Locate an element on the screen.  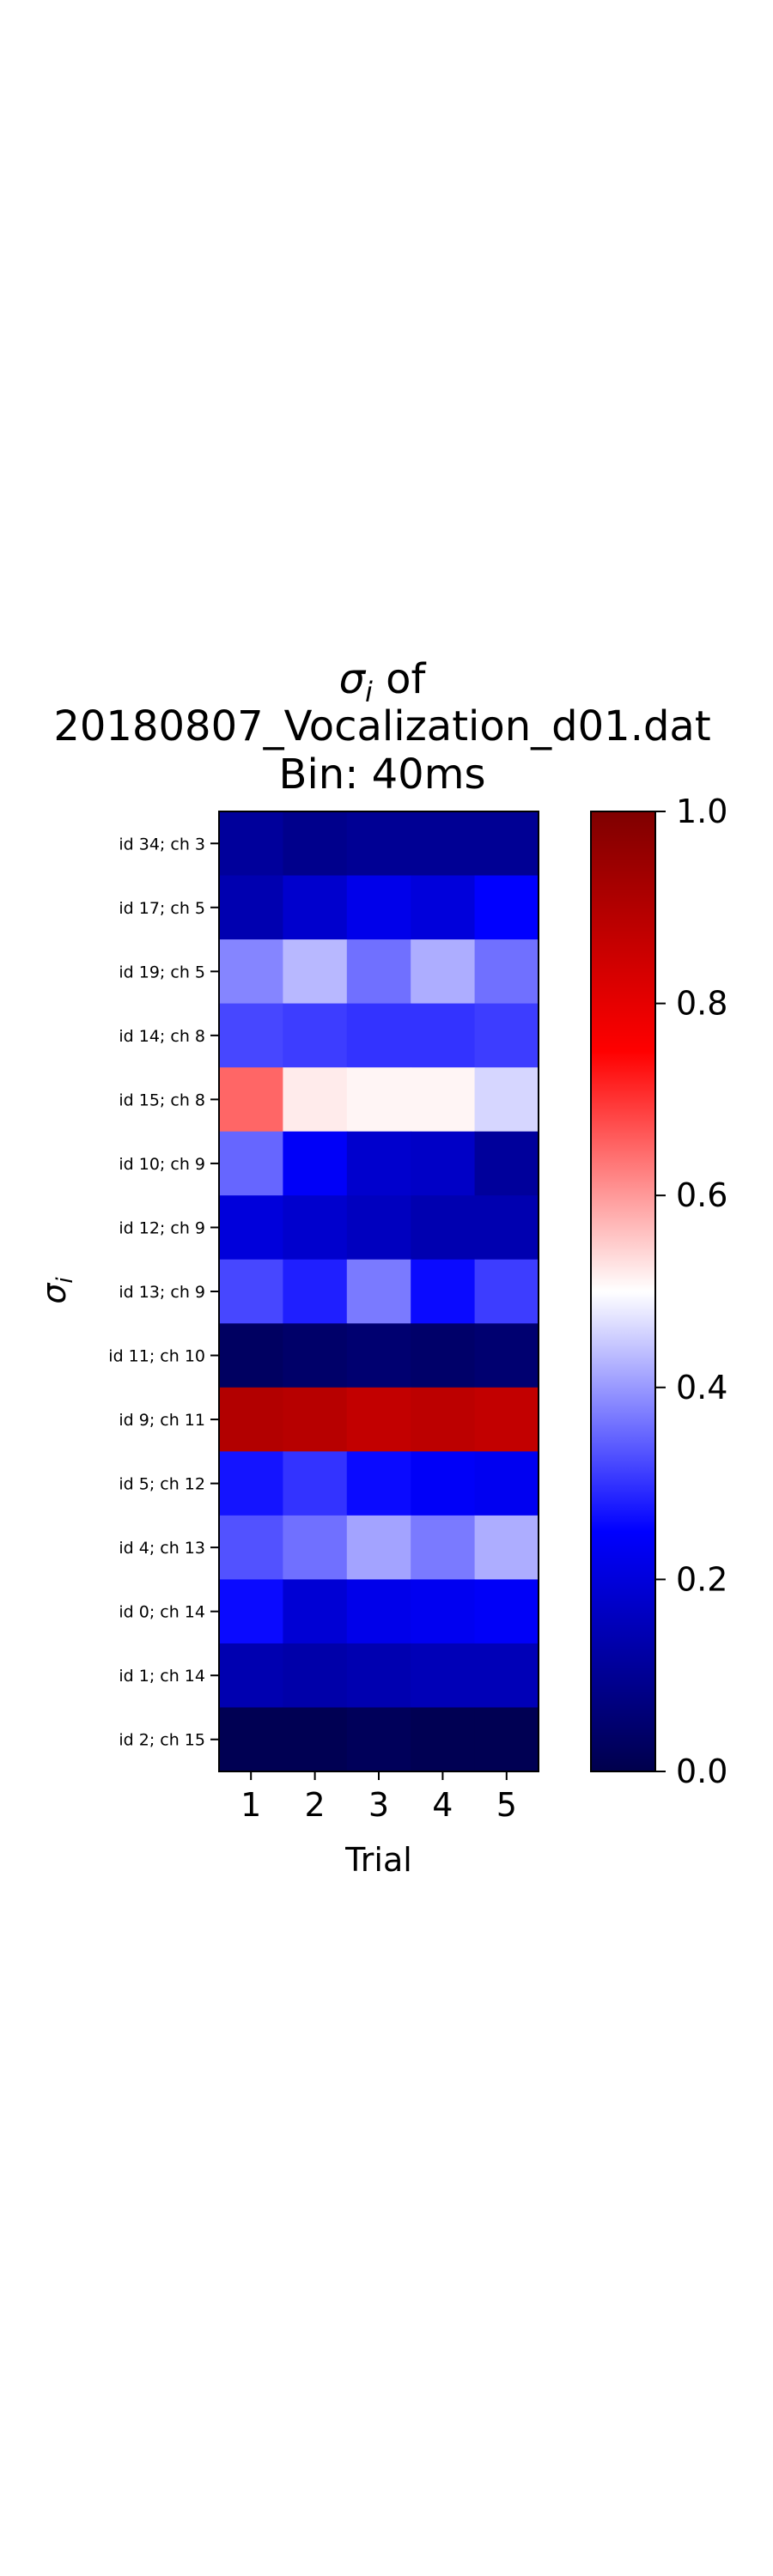
x-tick-label: 5 is located at coordinates (507, 1805).